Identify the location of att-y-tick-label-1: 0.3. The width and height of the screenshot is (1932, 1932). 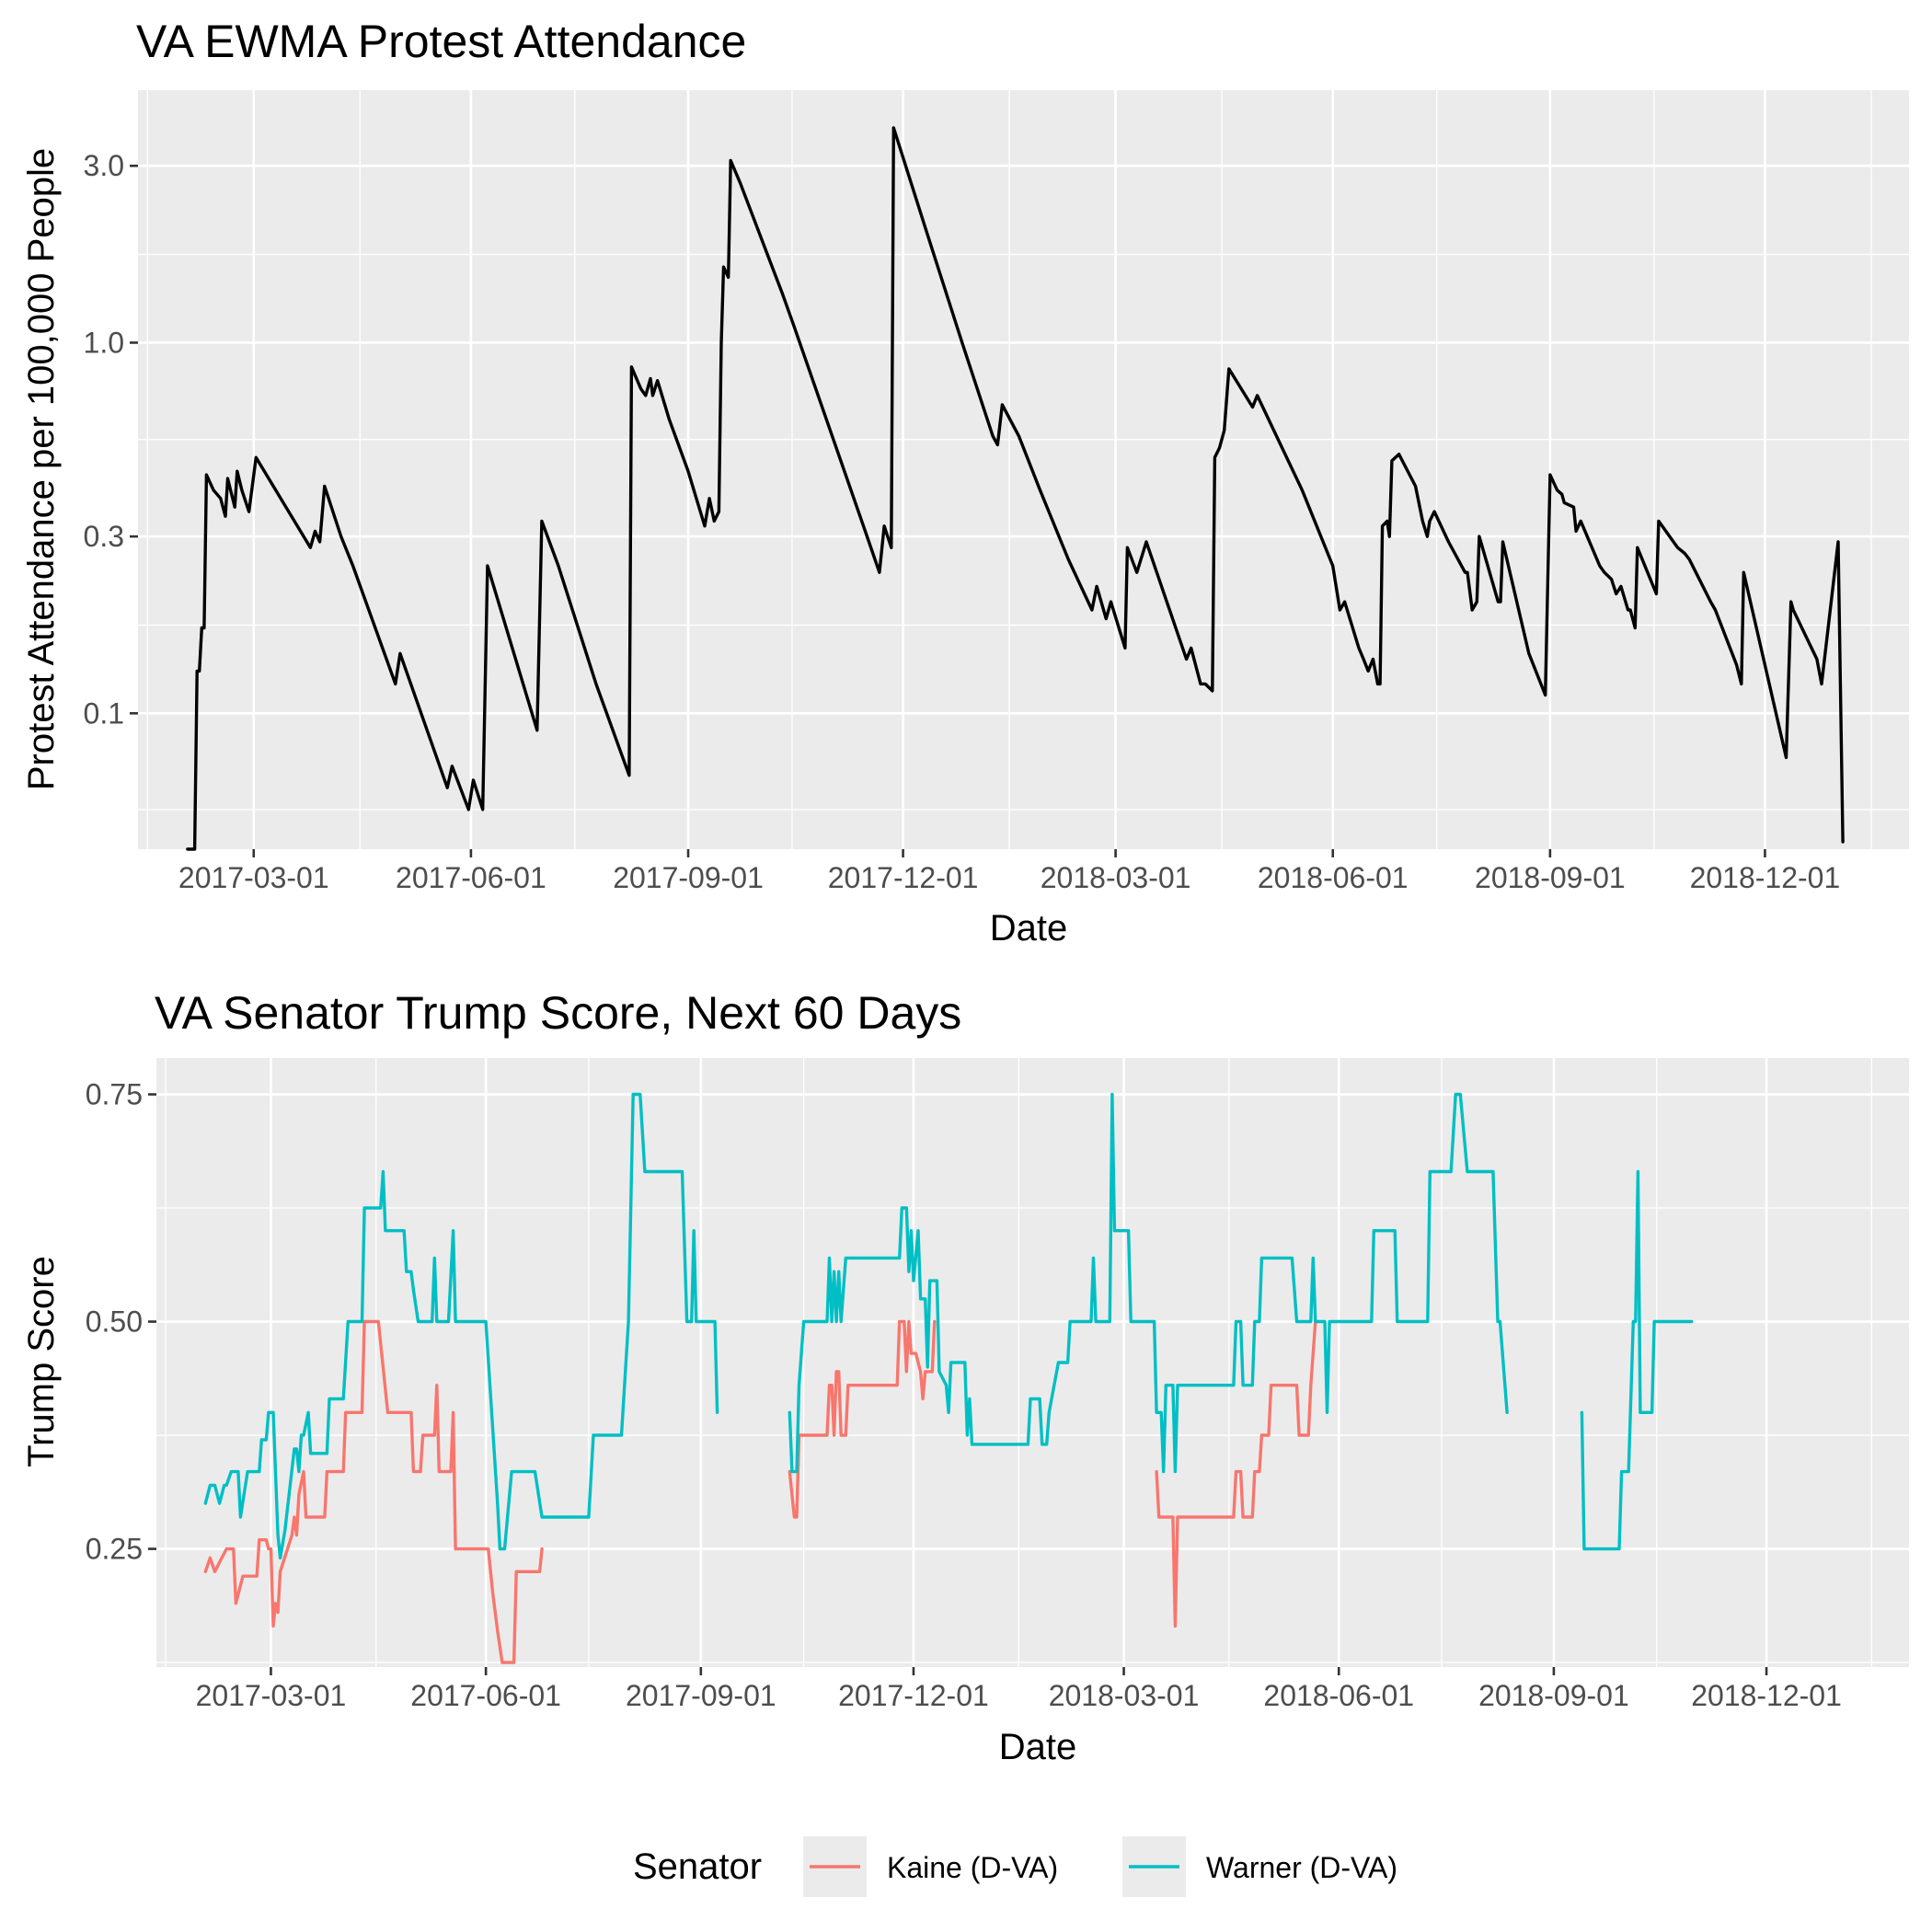
(104, 536).